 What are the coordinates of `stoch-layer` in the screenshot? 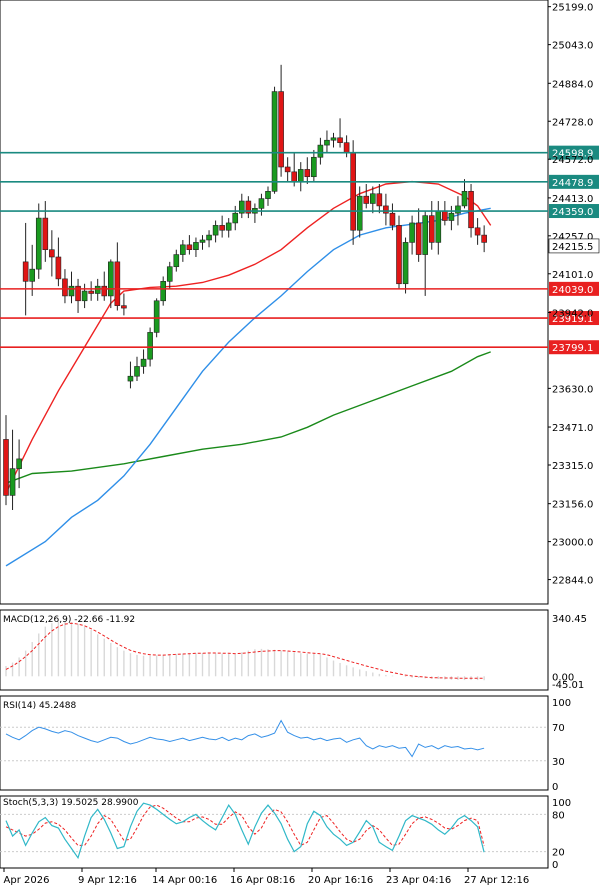 It's located at (274, 831).